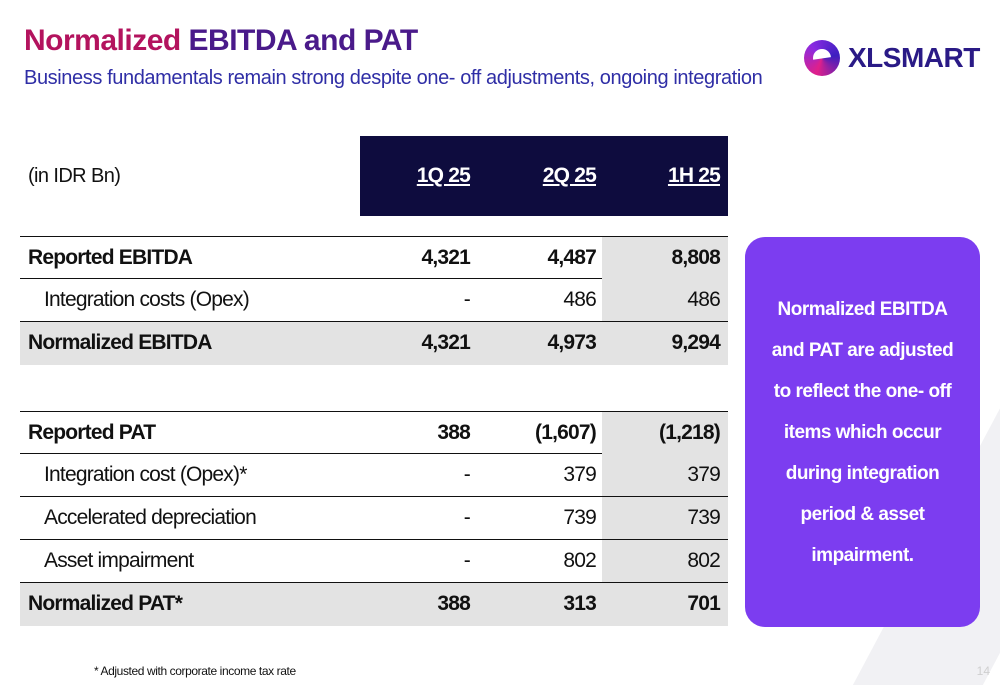 Image resolution: width=1000 pixels, height=685 pixels. What do you see at coordinates (147, 299) in the screenshot?
I see `row-label: Integration costs (Opex)` at bounding box center [147, 299].